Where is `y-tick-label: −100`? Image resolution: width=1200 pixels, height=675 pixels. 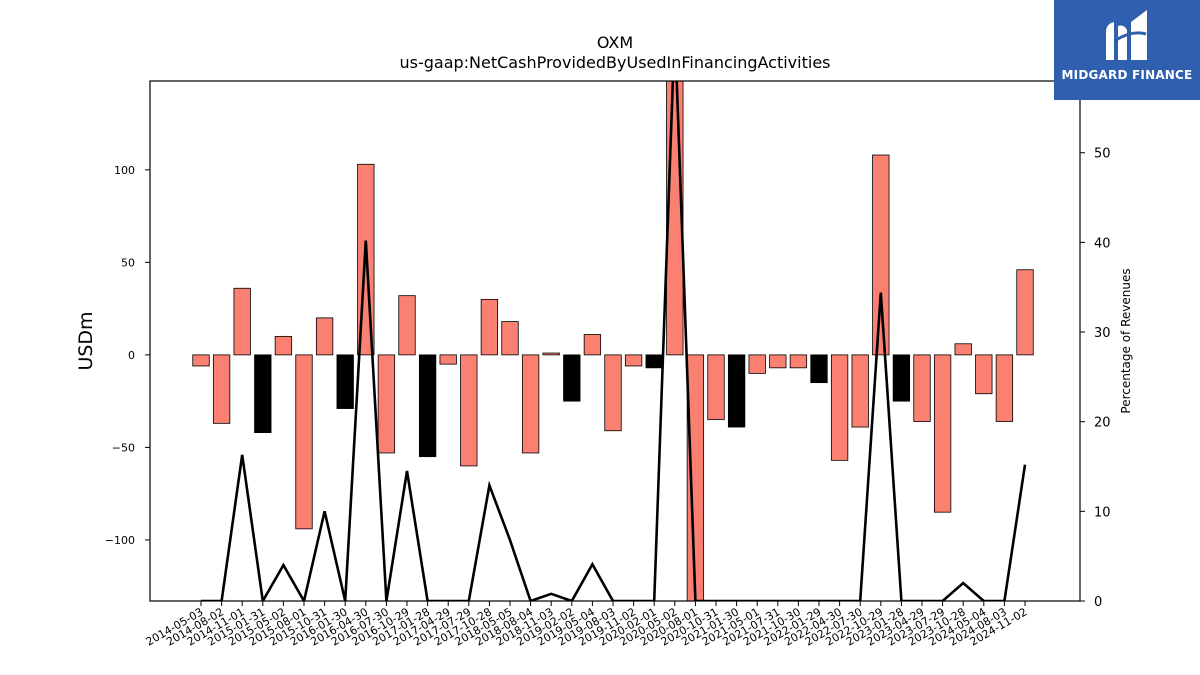
y-tick-label: −100 is located at coordinates (120, 540).